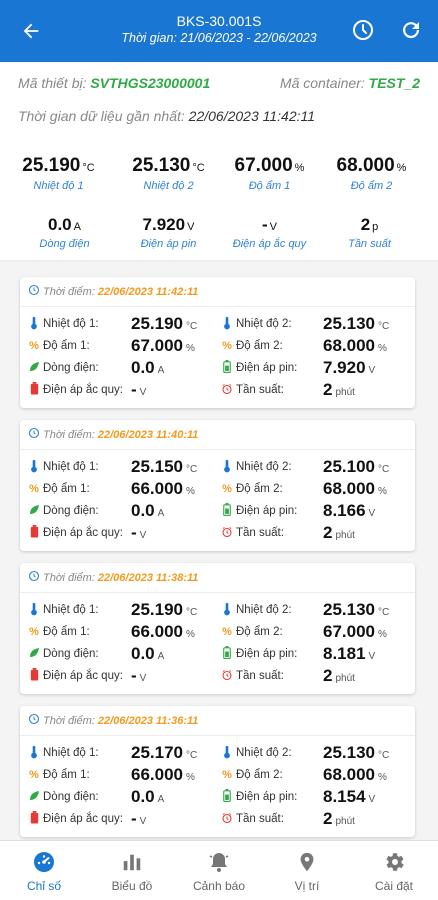 This screenshot has width=438, height=900. Describe the element at coordinates (356, 467) in the screenshot. I see `record-field-value-line: 25.100 °C` at that location.